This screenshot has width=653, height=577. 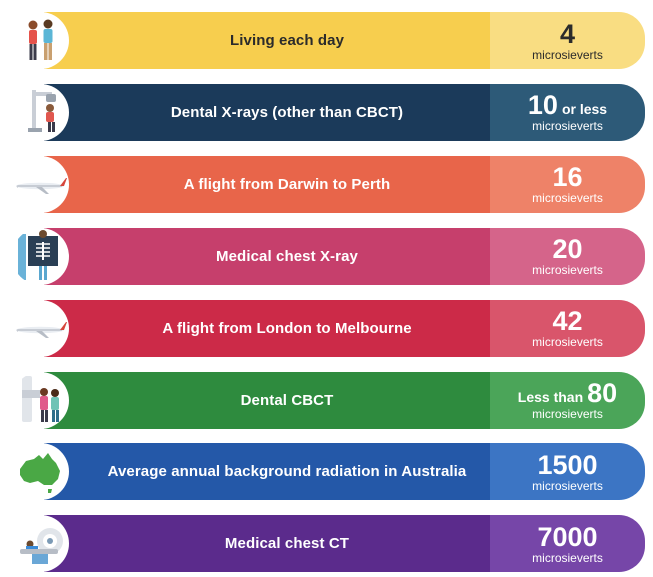 I want to click on bar-value: 7000 microsieverts, so click(x=567, y=544).